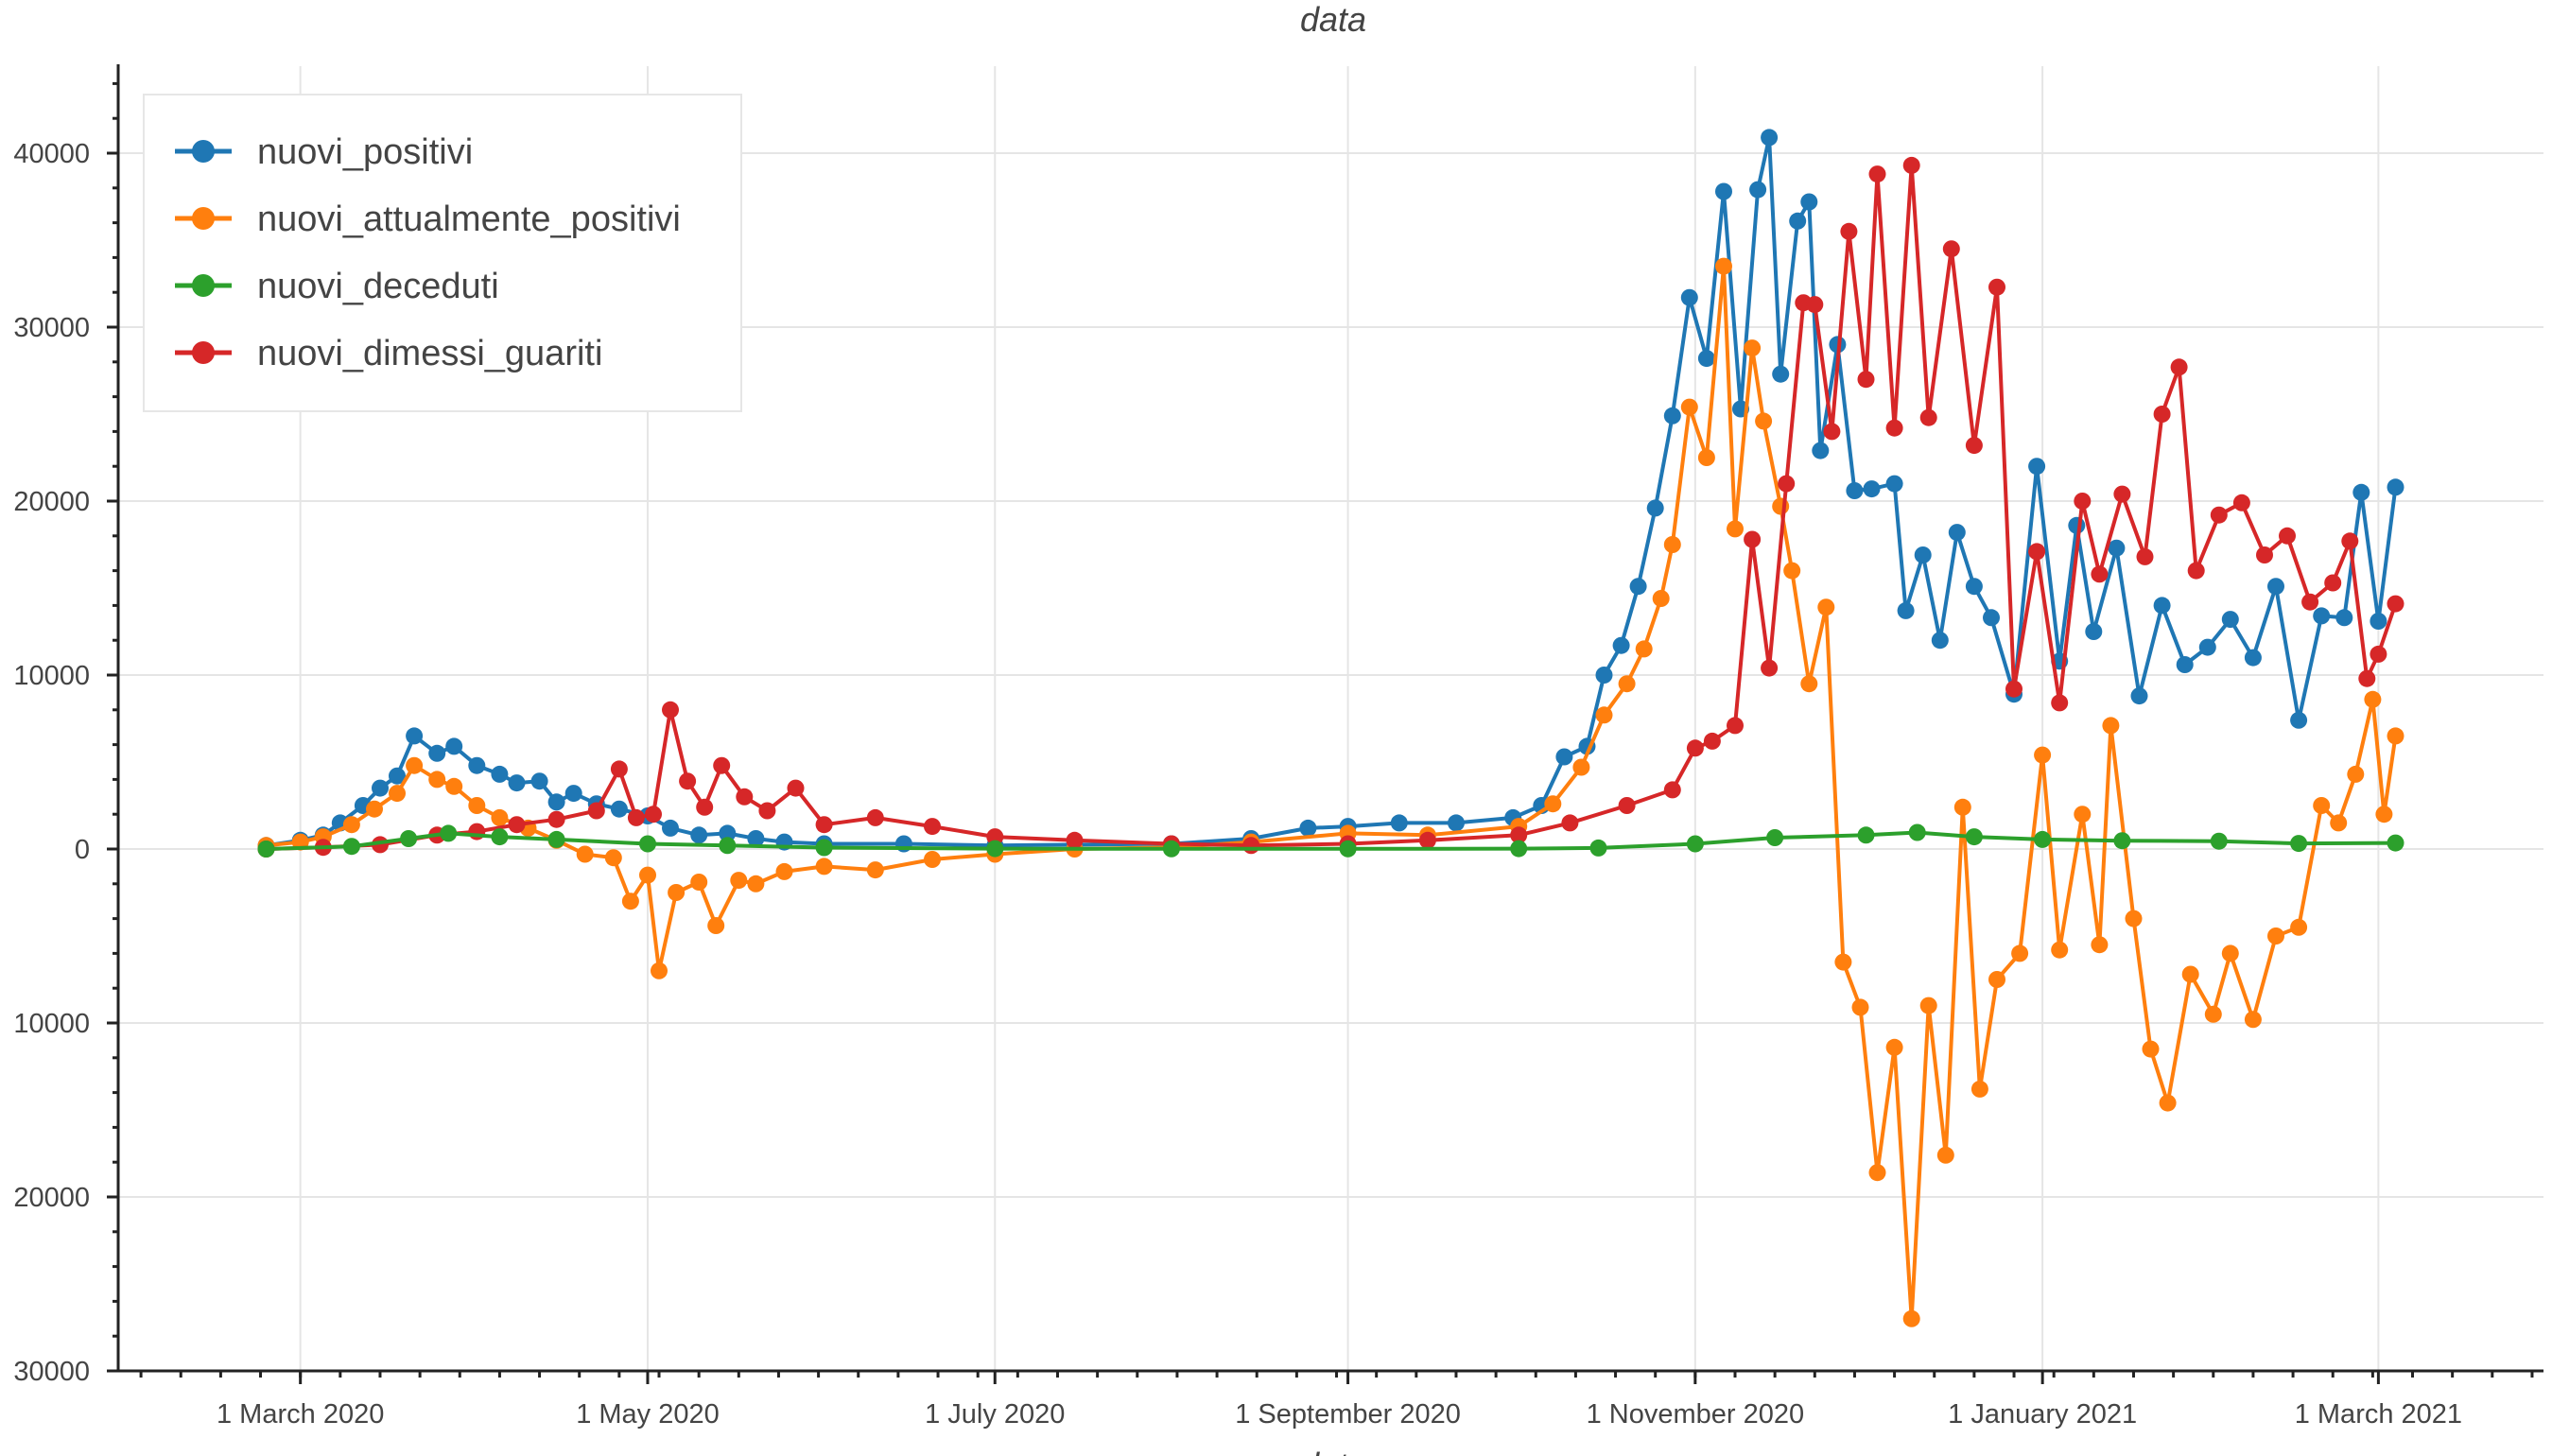 This screenshot has height=1456, width=2552. Describe the element at coordinates (1331, 840) in the screenshot. I see `series-nuovi_deceduti` at that location.